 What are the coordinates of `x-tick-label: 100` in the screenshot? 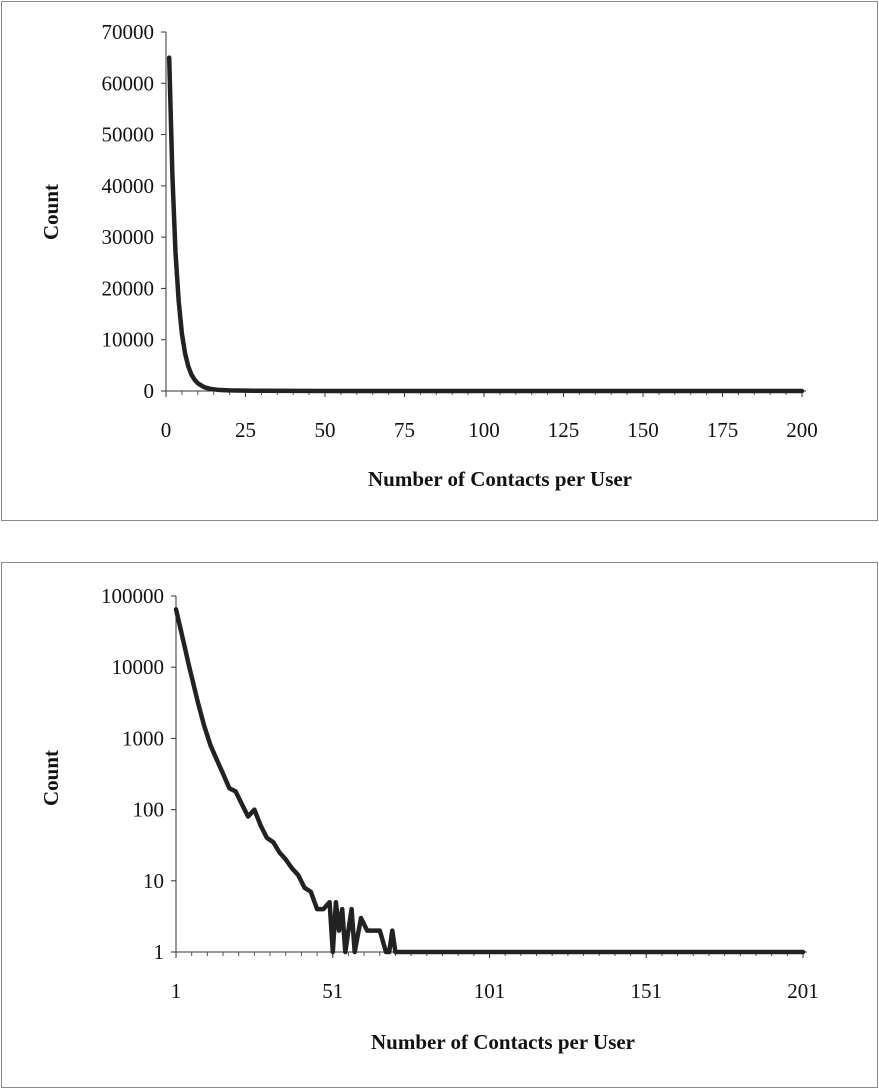 It's located at (484, 430).